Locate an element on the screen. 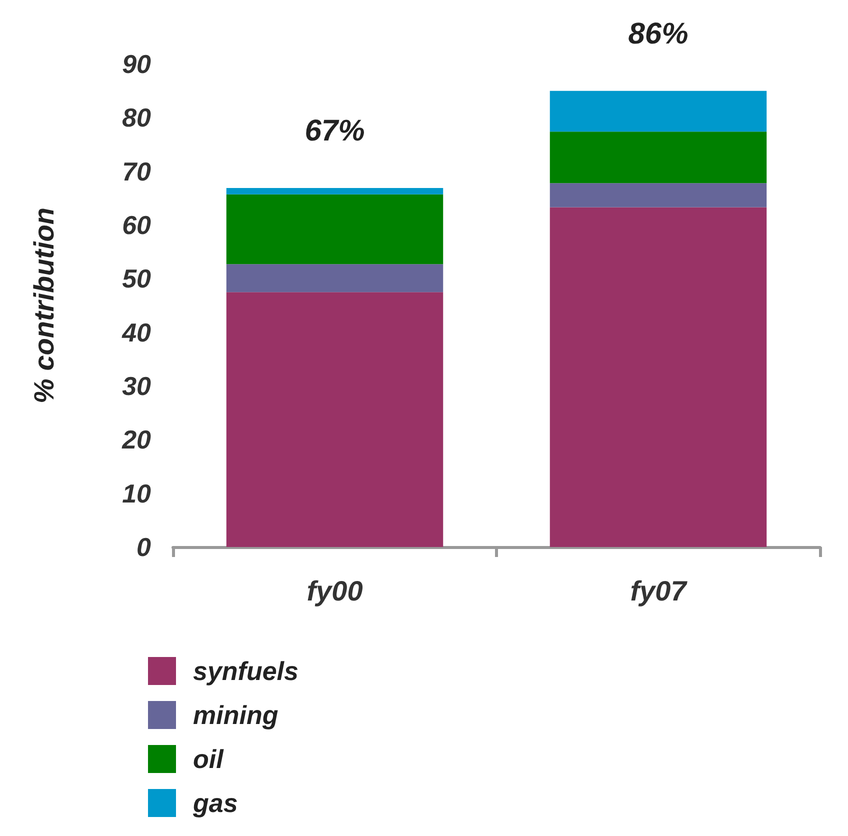 The height and width of the screenshot is (836, 848). y-tick-label: 20 is located at coordinates (136, 439).